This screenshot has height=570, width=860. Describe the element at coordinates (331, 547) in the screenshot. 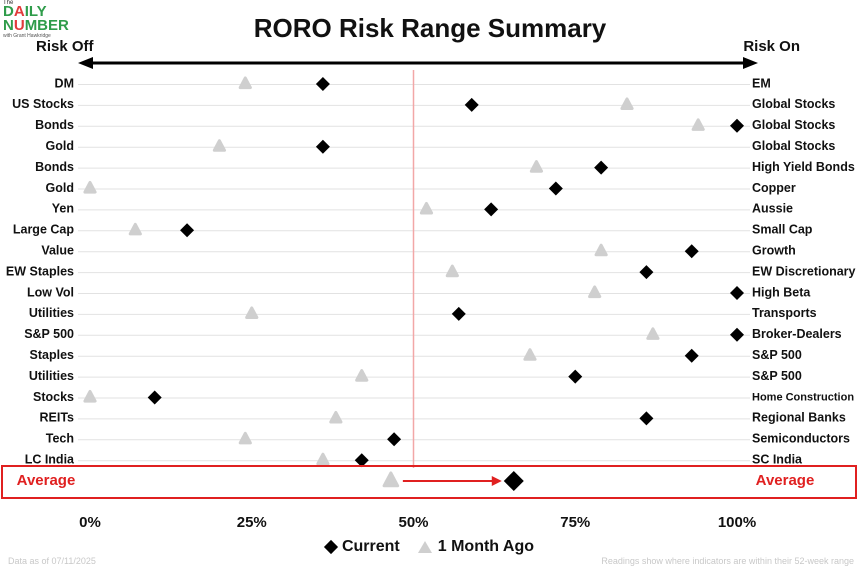

I see `legend-current-marker` at that location.